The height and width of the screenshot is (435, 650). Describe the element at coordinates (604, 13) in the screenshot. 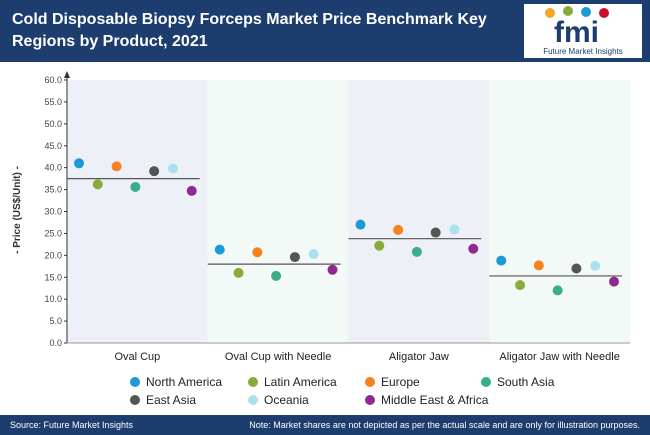

I see `logo-dot-red` at that location.